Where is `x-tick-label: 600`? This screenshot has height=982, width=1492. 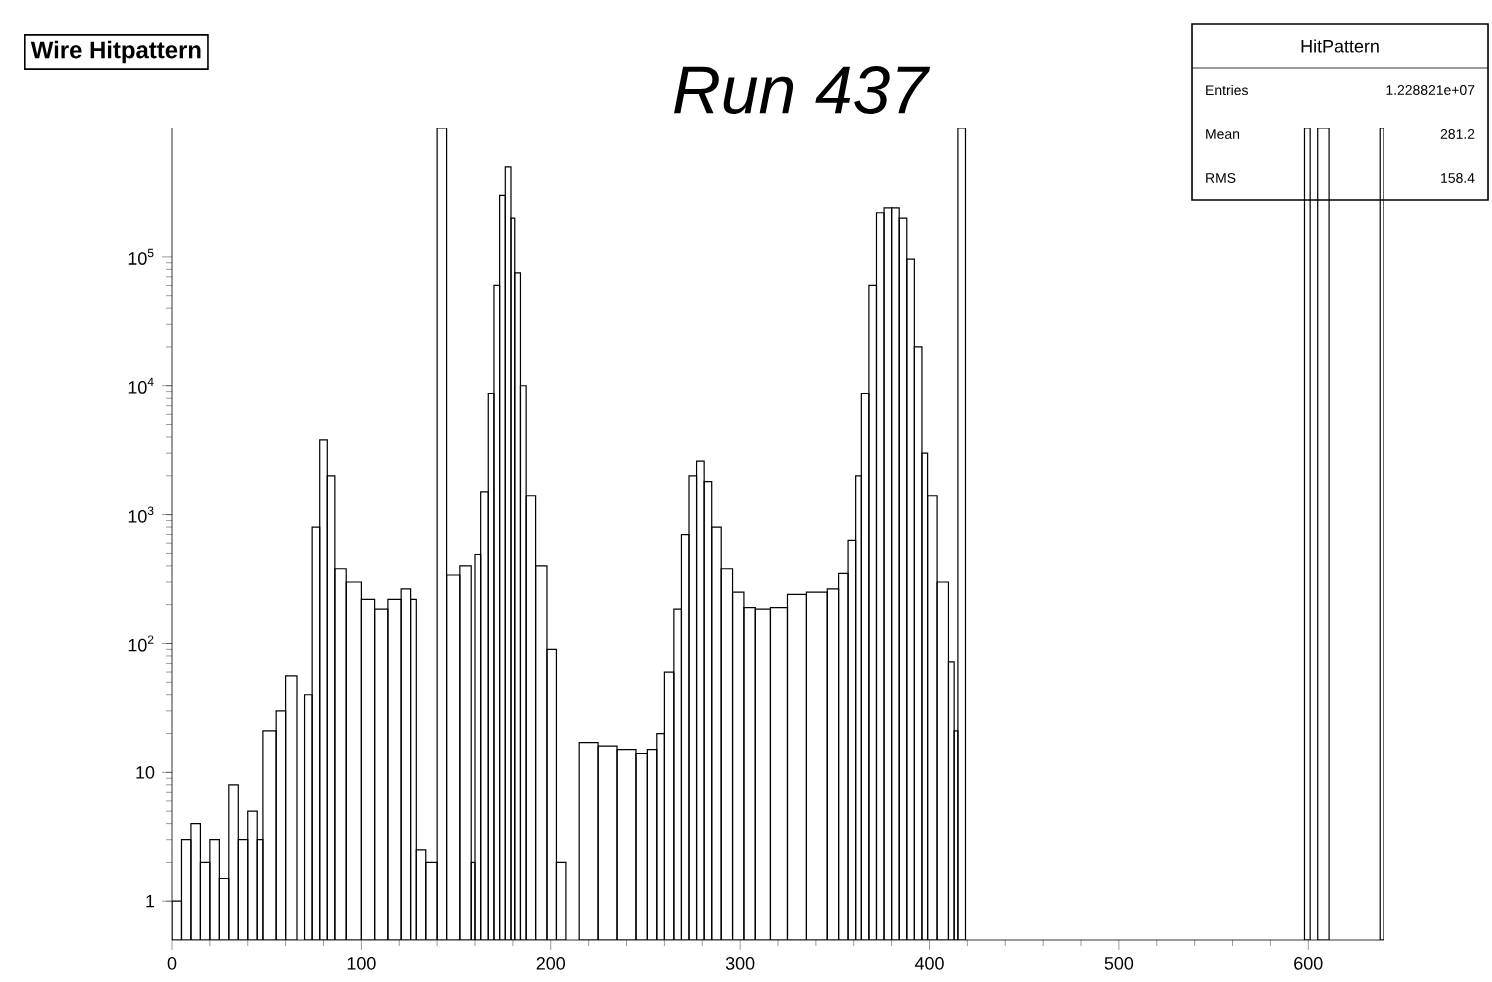
x-tick-label: 600 is located at coordinates (1308, 963).